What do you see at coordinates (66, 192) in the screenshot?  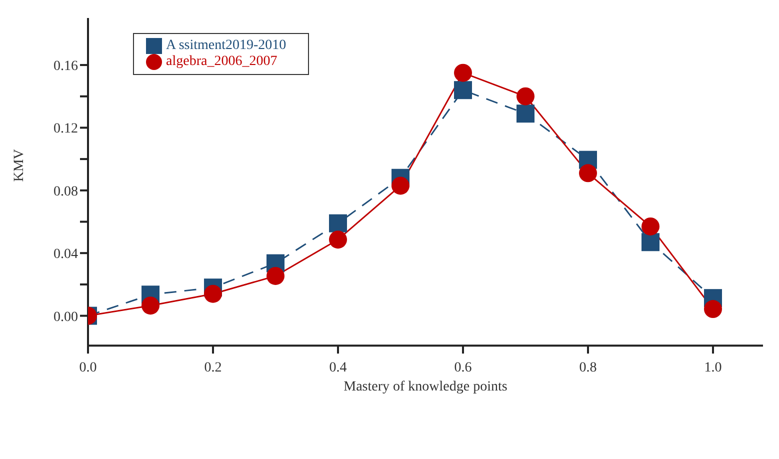 I see `y-tick-label: 0.08` at bounding box center [66, 192].